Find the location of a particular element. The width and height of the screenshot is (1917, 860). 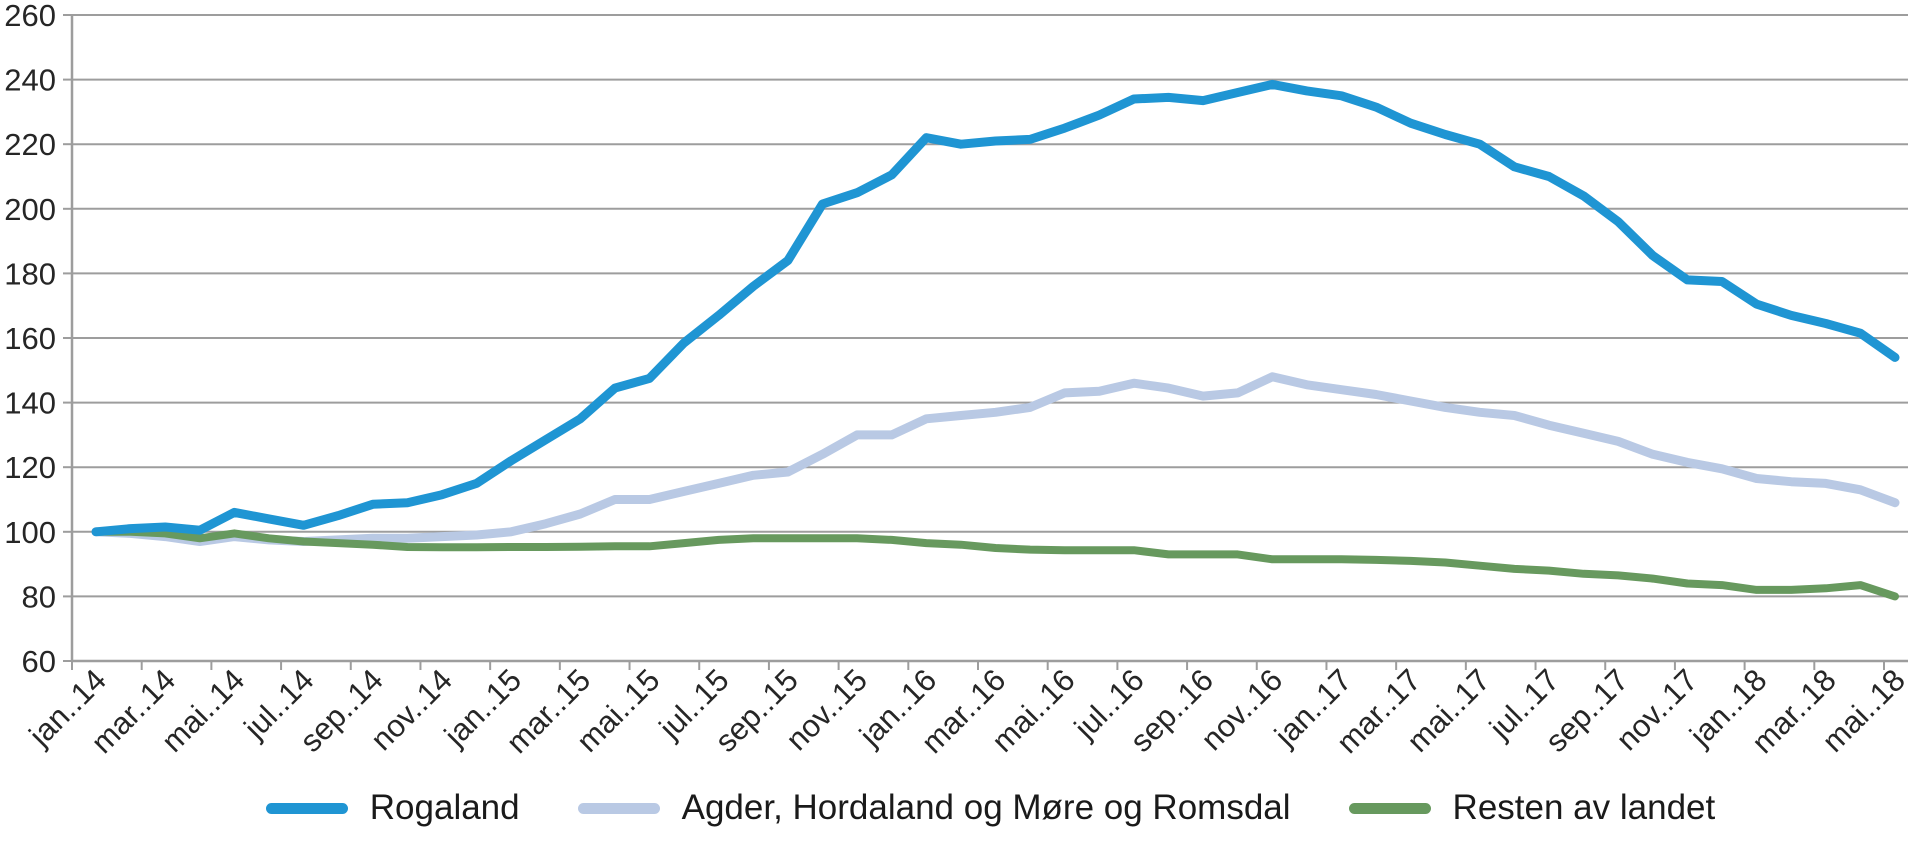

y-axis-label: 160 is located at coordinates (30, 338).